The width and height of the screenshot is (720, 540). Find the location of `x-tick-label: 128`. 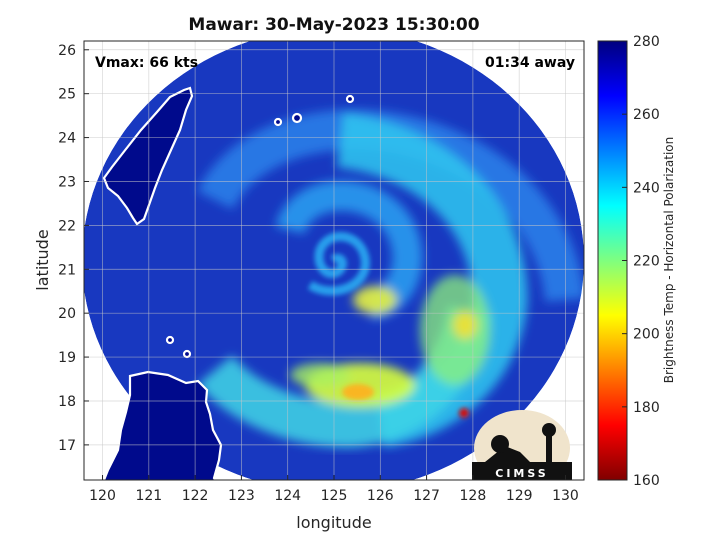

x-tick-label: 128 is located at coordinates (473, 496).